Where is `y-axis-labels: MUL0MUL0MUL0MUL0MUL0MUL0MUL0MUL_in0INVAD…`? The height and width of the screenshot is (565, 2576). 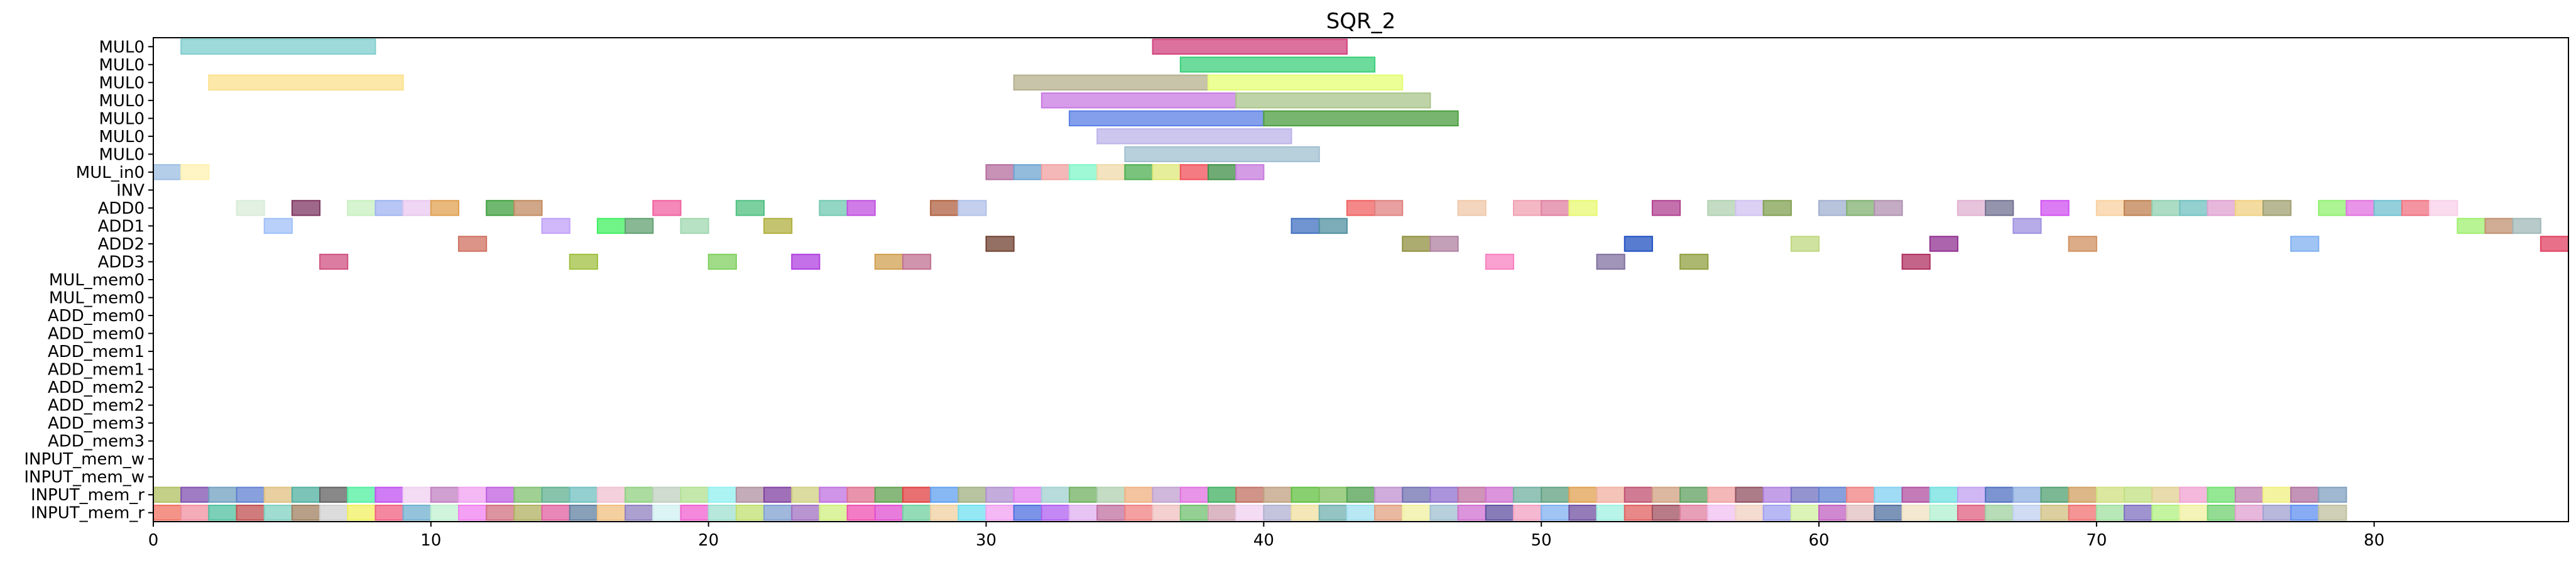 y-axis-labels: MUL0MUL0MUL0MUL0MUL0MUL0MUL0MUL_in0INVAD… is located at coordinates (88, 280).